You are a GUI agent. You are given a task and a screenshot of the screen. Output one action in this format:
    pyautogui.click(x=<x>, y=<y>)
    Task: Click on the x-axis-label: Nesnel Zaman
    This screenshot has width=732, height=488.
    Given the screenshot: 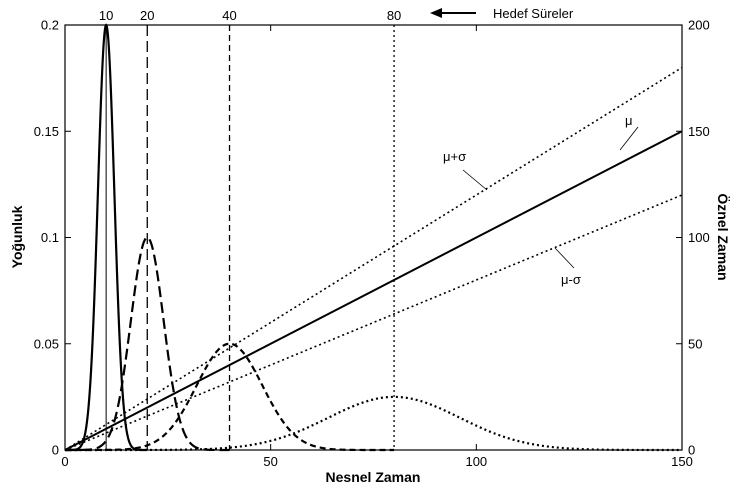 What is the action you would take?
    pyautogui.click(x=373, y=477)
    